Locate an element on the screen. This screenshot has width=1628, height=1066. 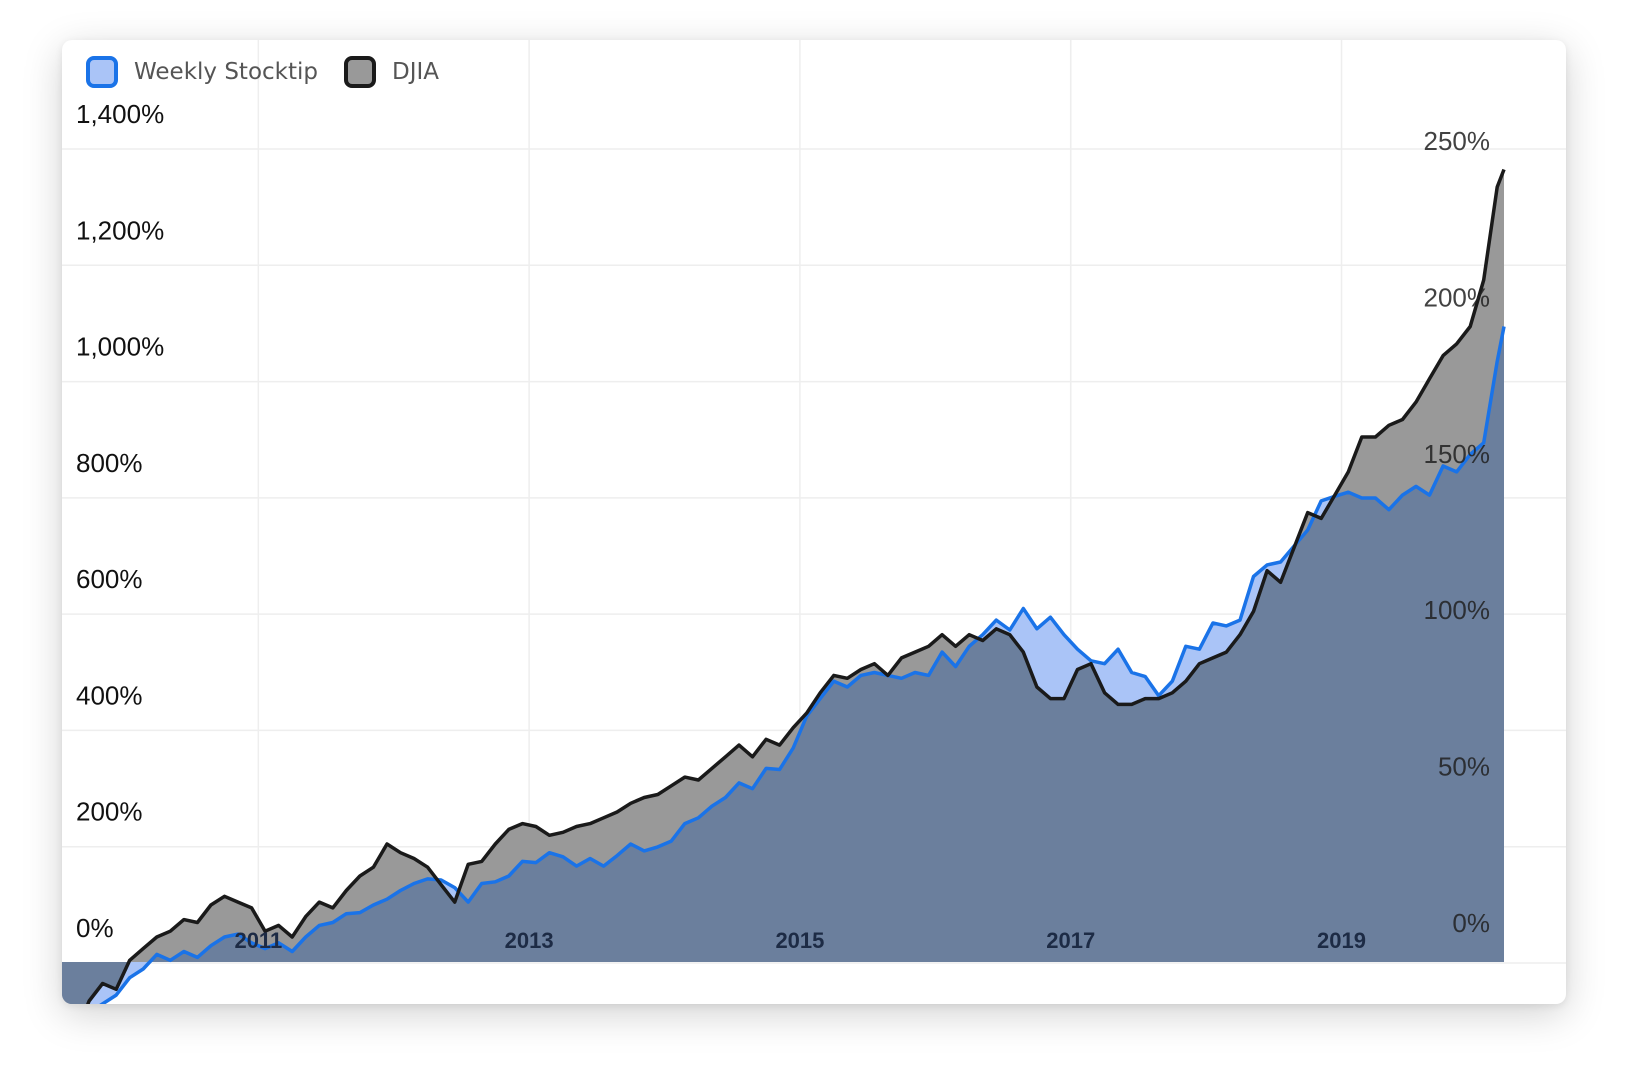
y-right-tick-label-4: 200% is located at coordinates (1457, 297).